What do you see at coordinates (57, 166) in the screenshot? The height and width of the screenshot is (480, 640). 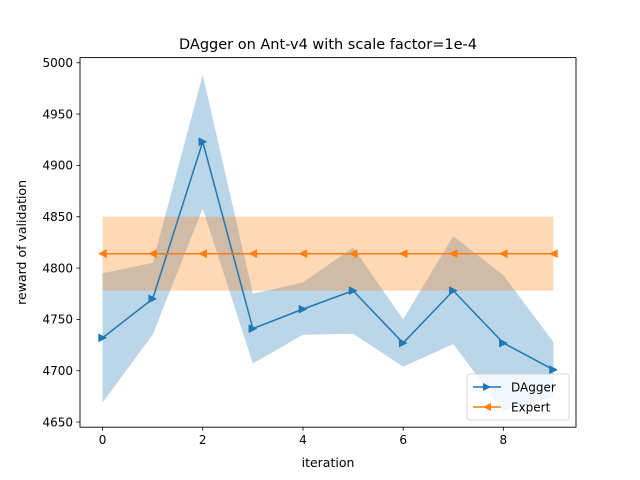 I see `y-tick-label: 4900` at bounding box center [57, 166].